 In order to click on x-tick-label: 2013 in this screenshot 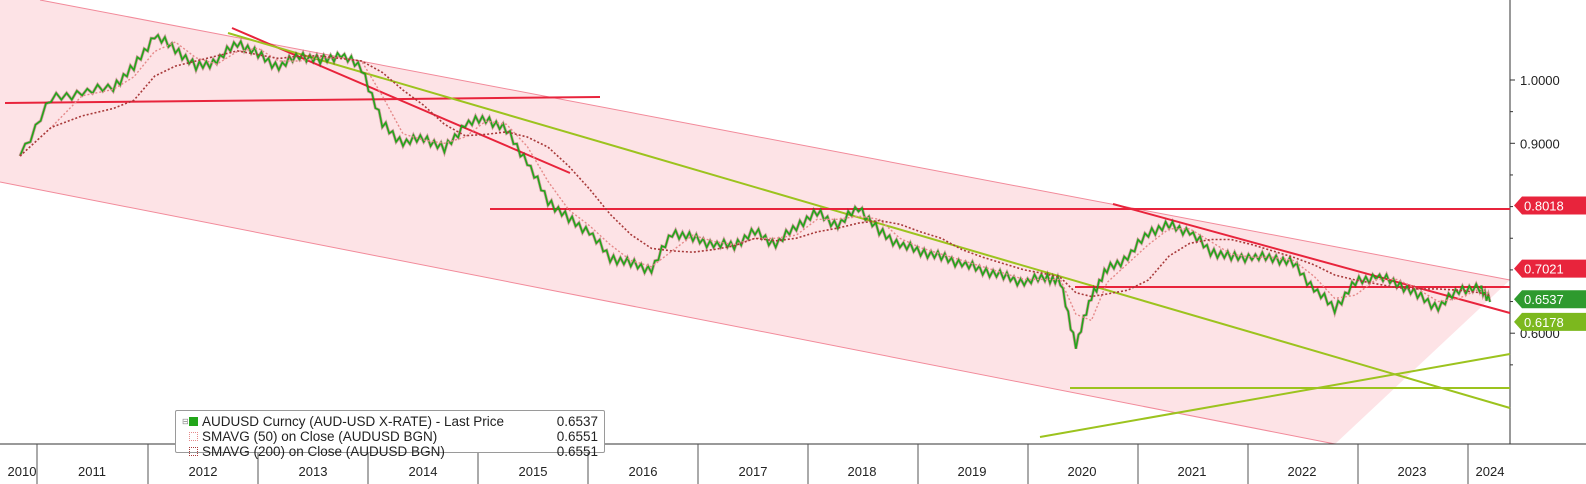, I will do `click(313, 471)`.